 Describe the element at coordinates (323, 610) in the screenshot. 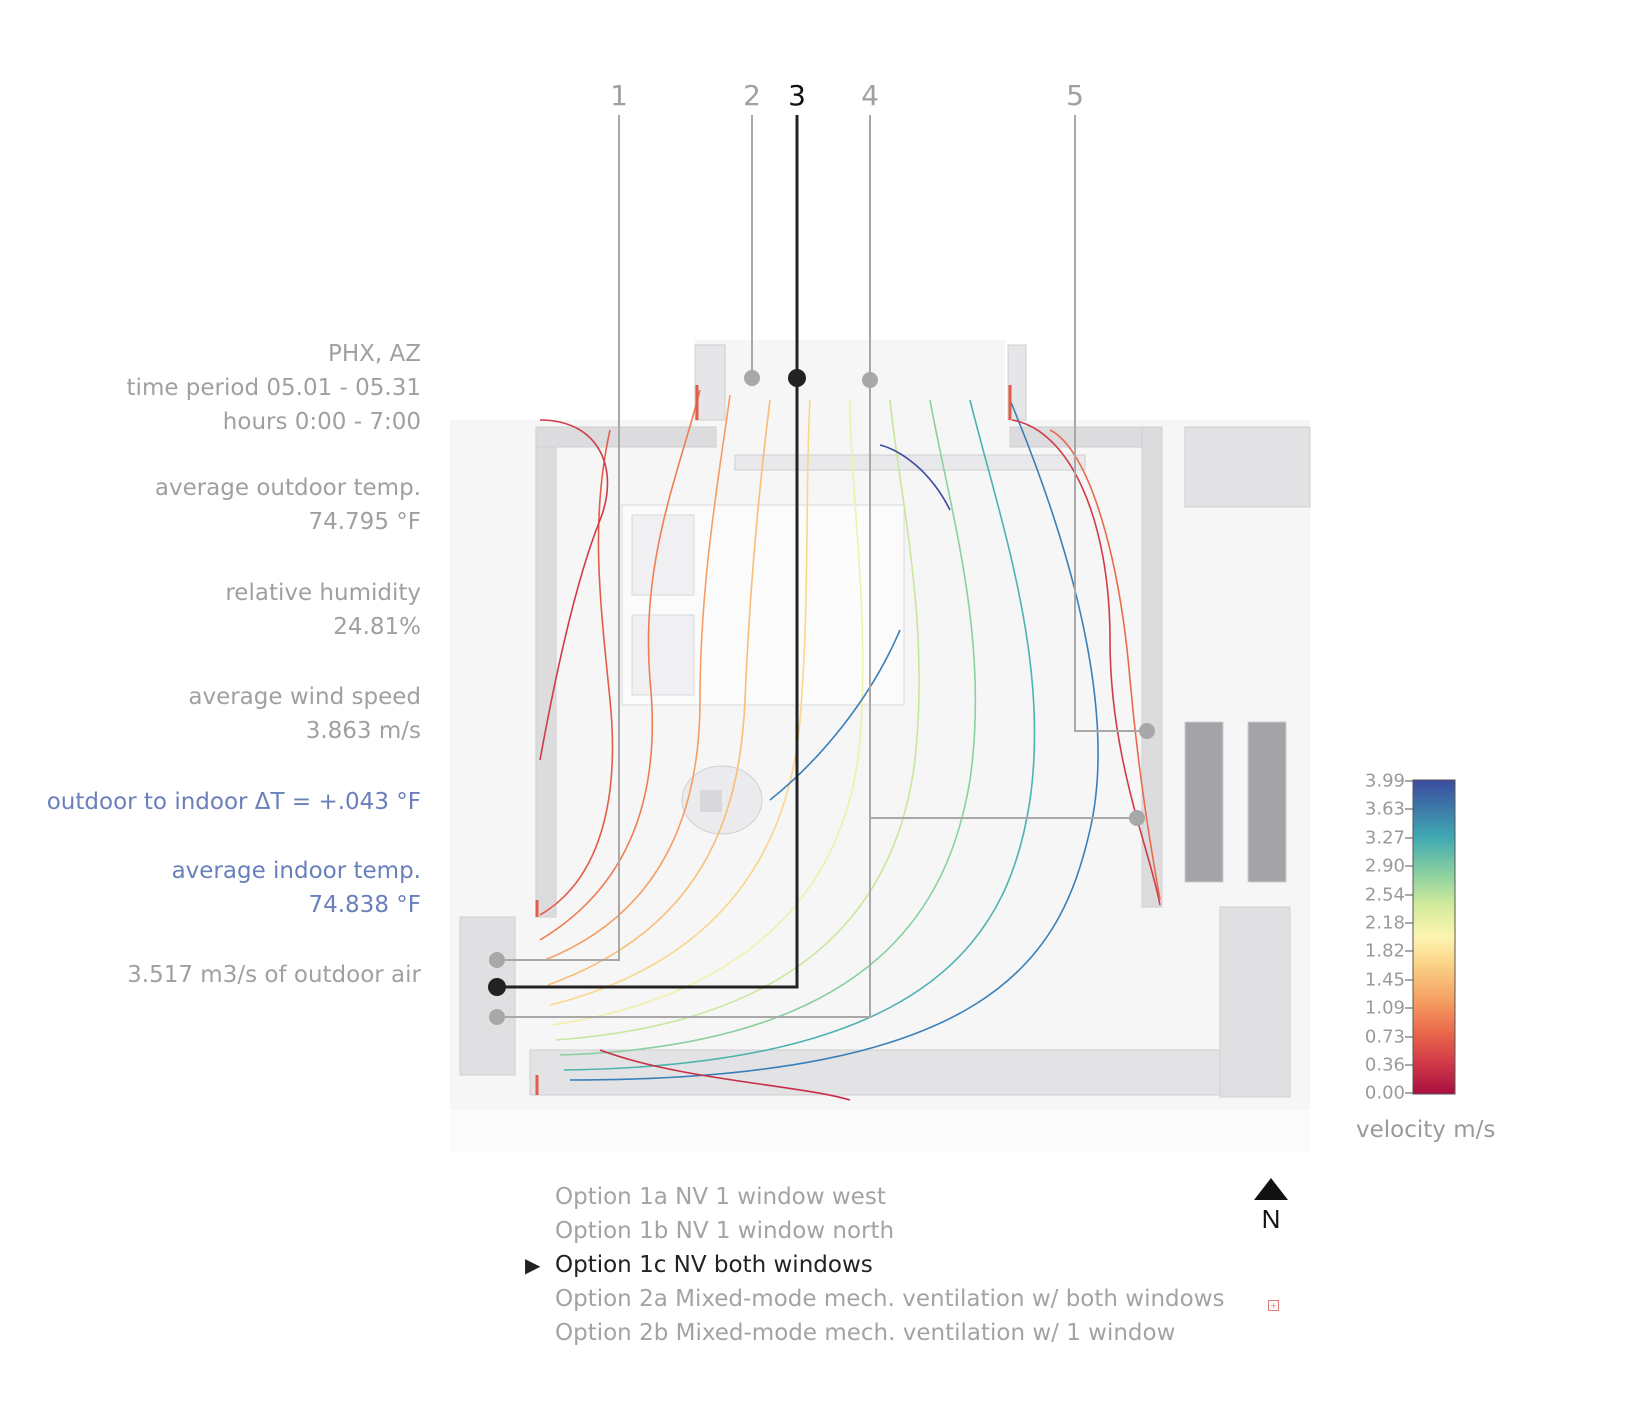

I see `humidity-block: relative humidity 24.81%` at that location.